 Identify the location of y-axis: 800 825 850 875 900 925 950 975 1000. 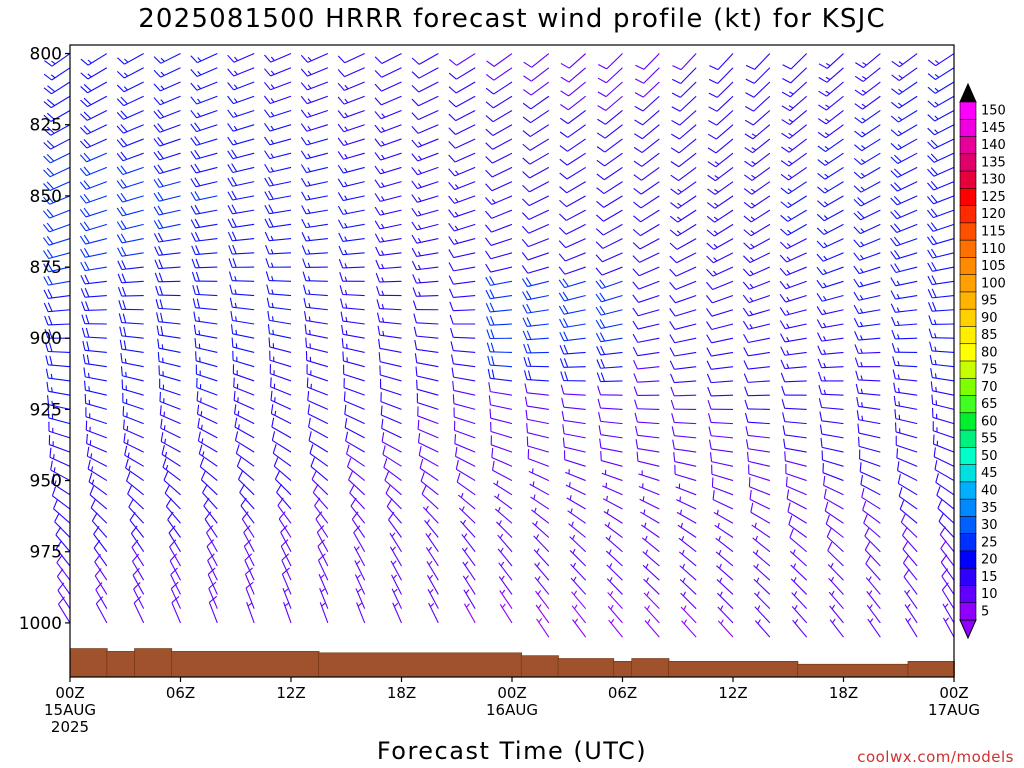
(44, 339).